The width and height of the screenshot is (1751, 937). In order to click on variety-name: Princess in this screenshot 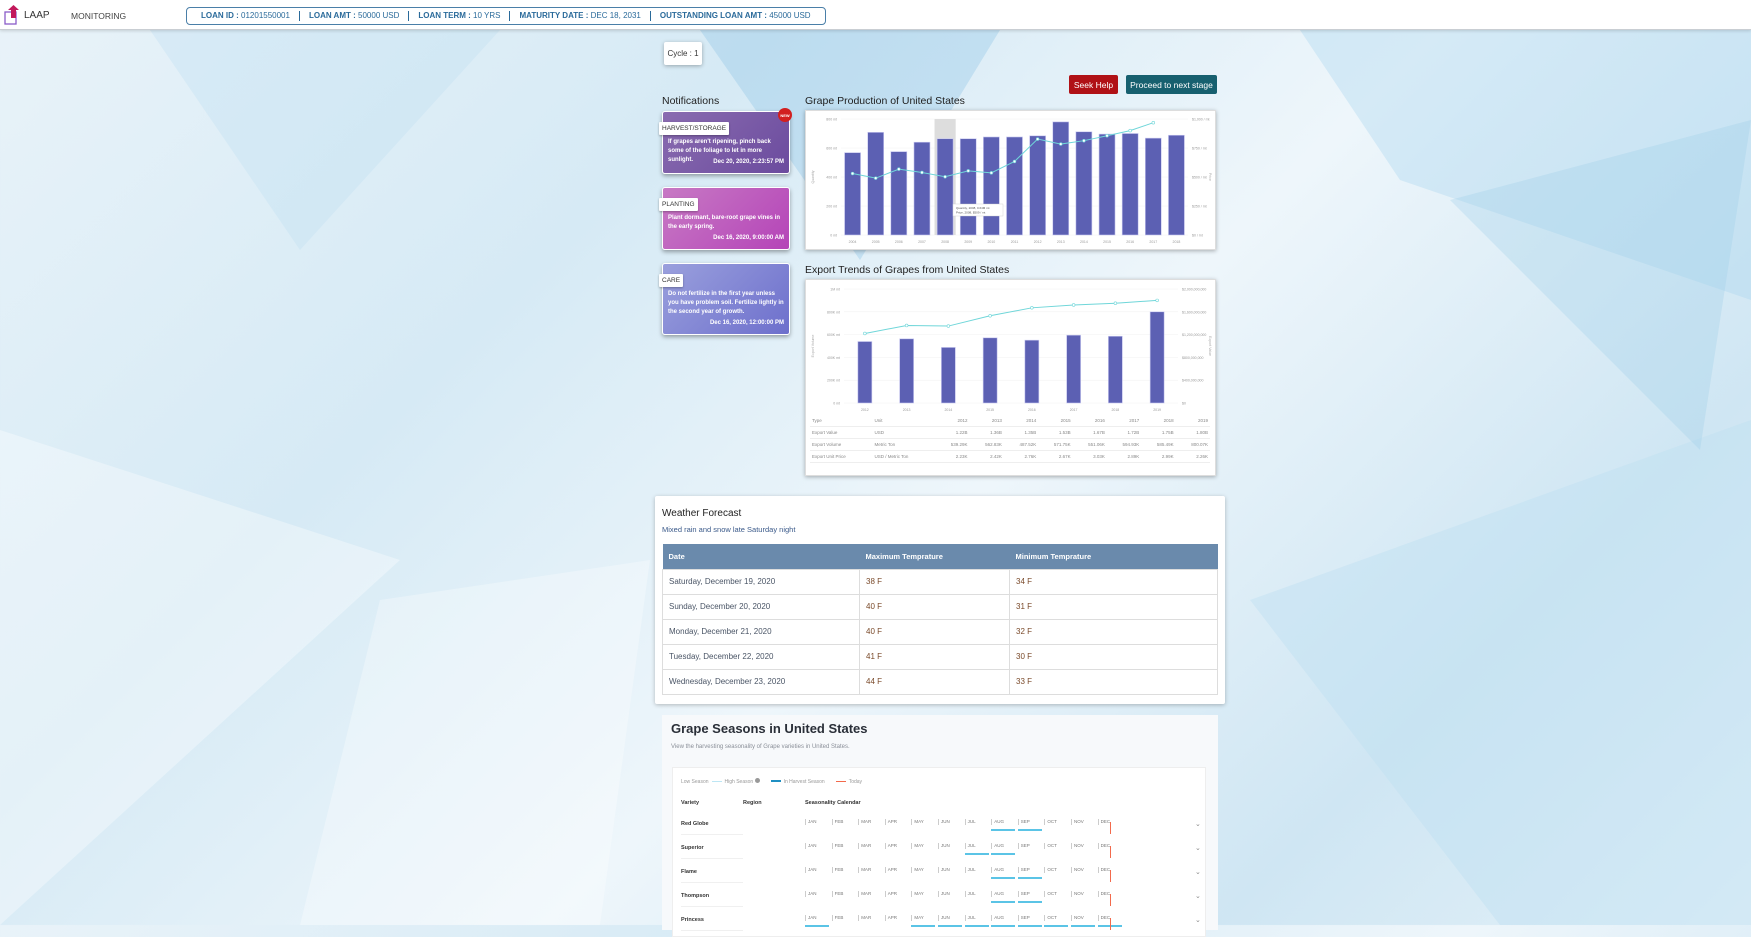, I will do `click(692, 920)`.